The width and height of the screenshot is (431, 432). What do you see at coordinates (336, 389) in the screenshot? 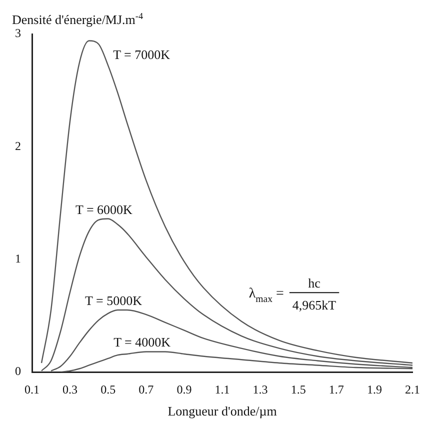
I see `x-tick-label: 1.7` at bounding box center [336, 389].